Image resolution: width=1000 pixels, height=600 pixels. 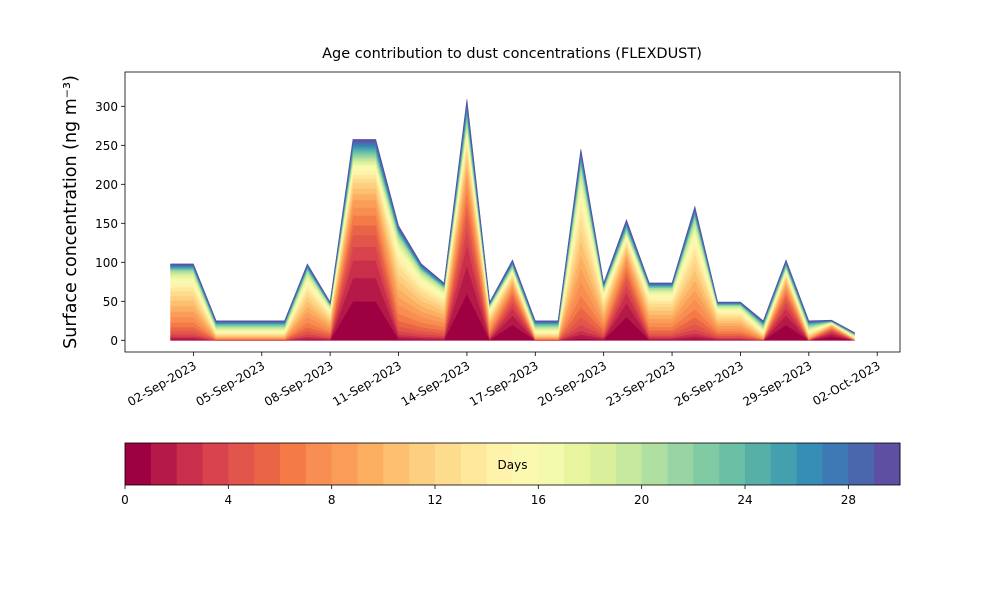 I want to click on y-tick-label: 0, so click(x=114, y=341).